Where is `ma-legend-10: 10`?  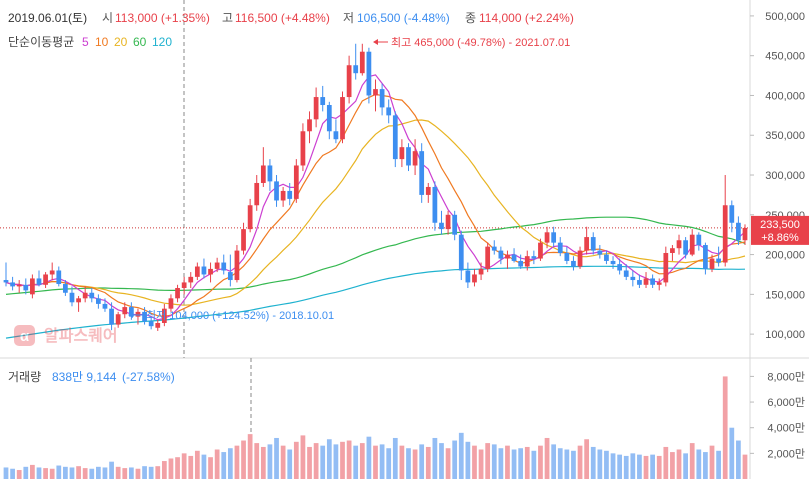
ma-legend-10: 10 is located at coordinates (102, 42).